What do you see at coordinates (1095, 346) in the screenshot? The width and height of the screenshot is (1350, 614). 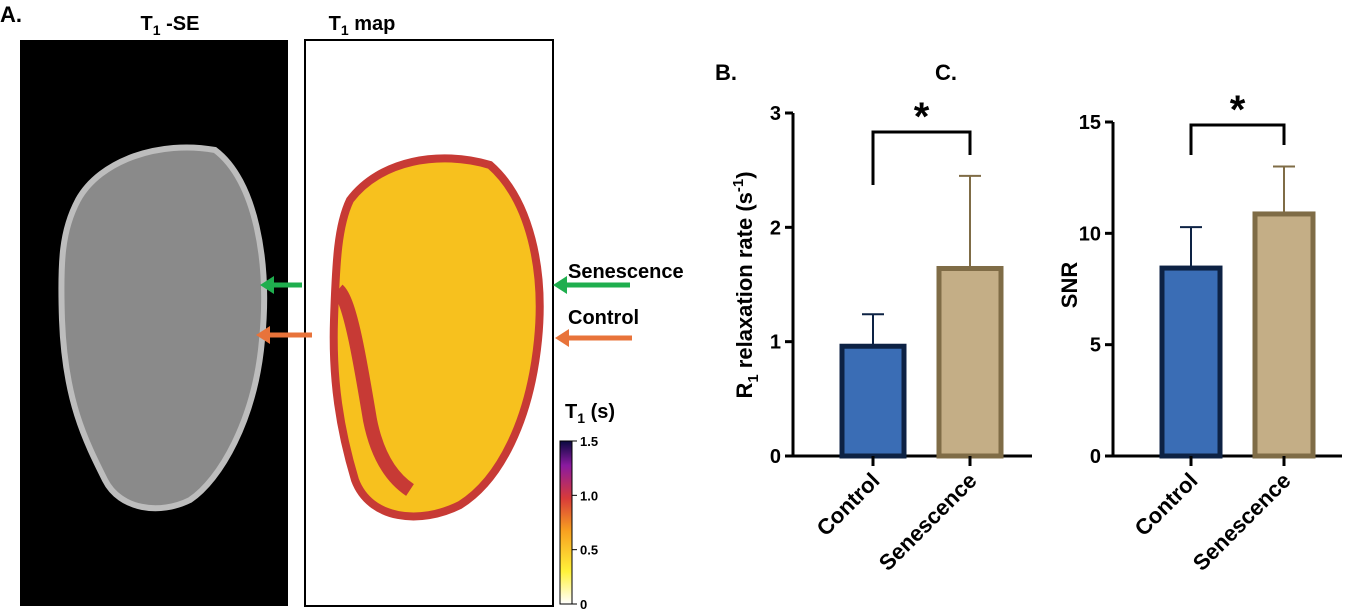 I see `y-tick-label: 5` at bounding box center [1095, 346].